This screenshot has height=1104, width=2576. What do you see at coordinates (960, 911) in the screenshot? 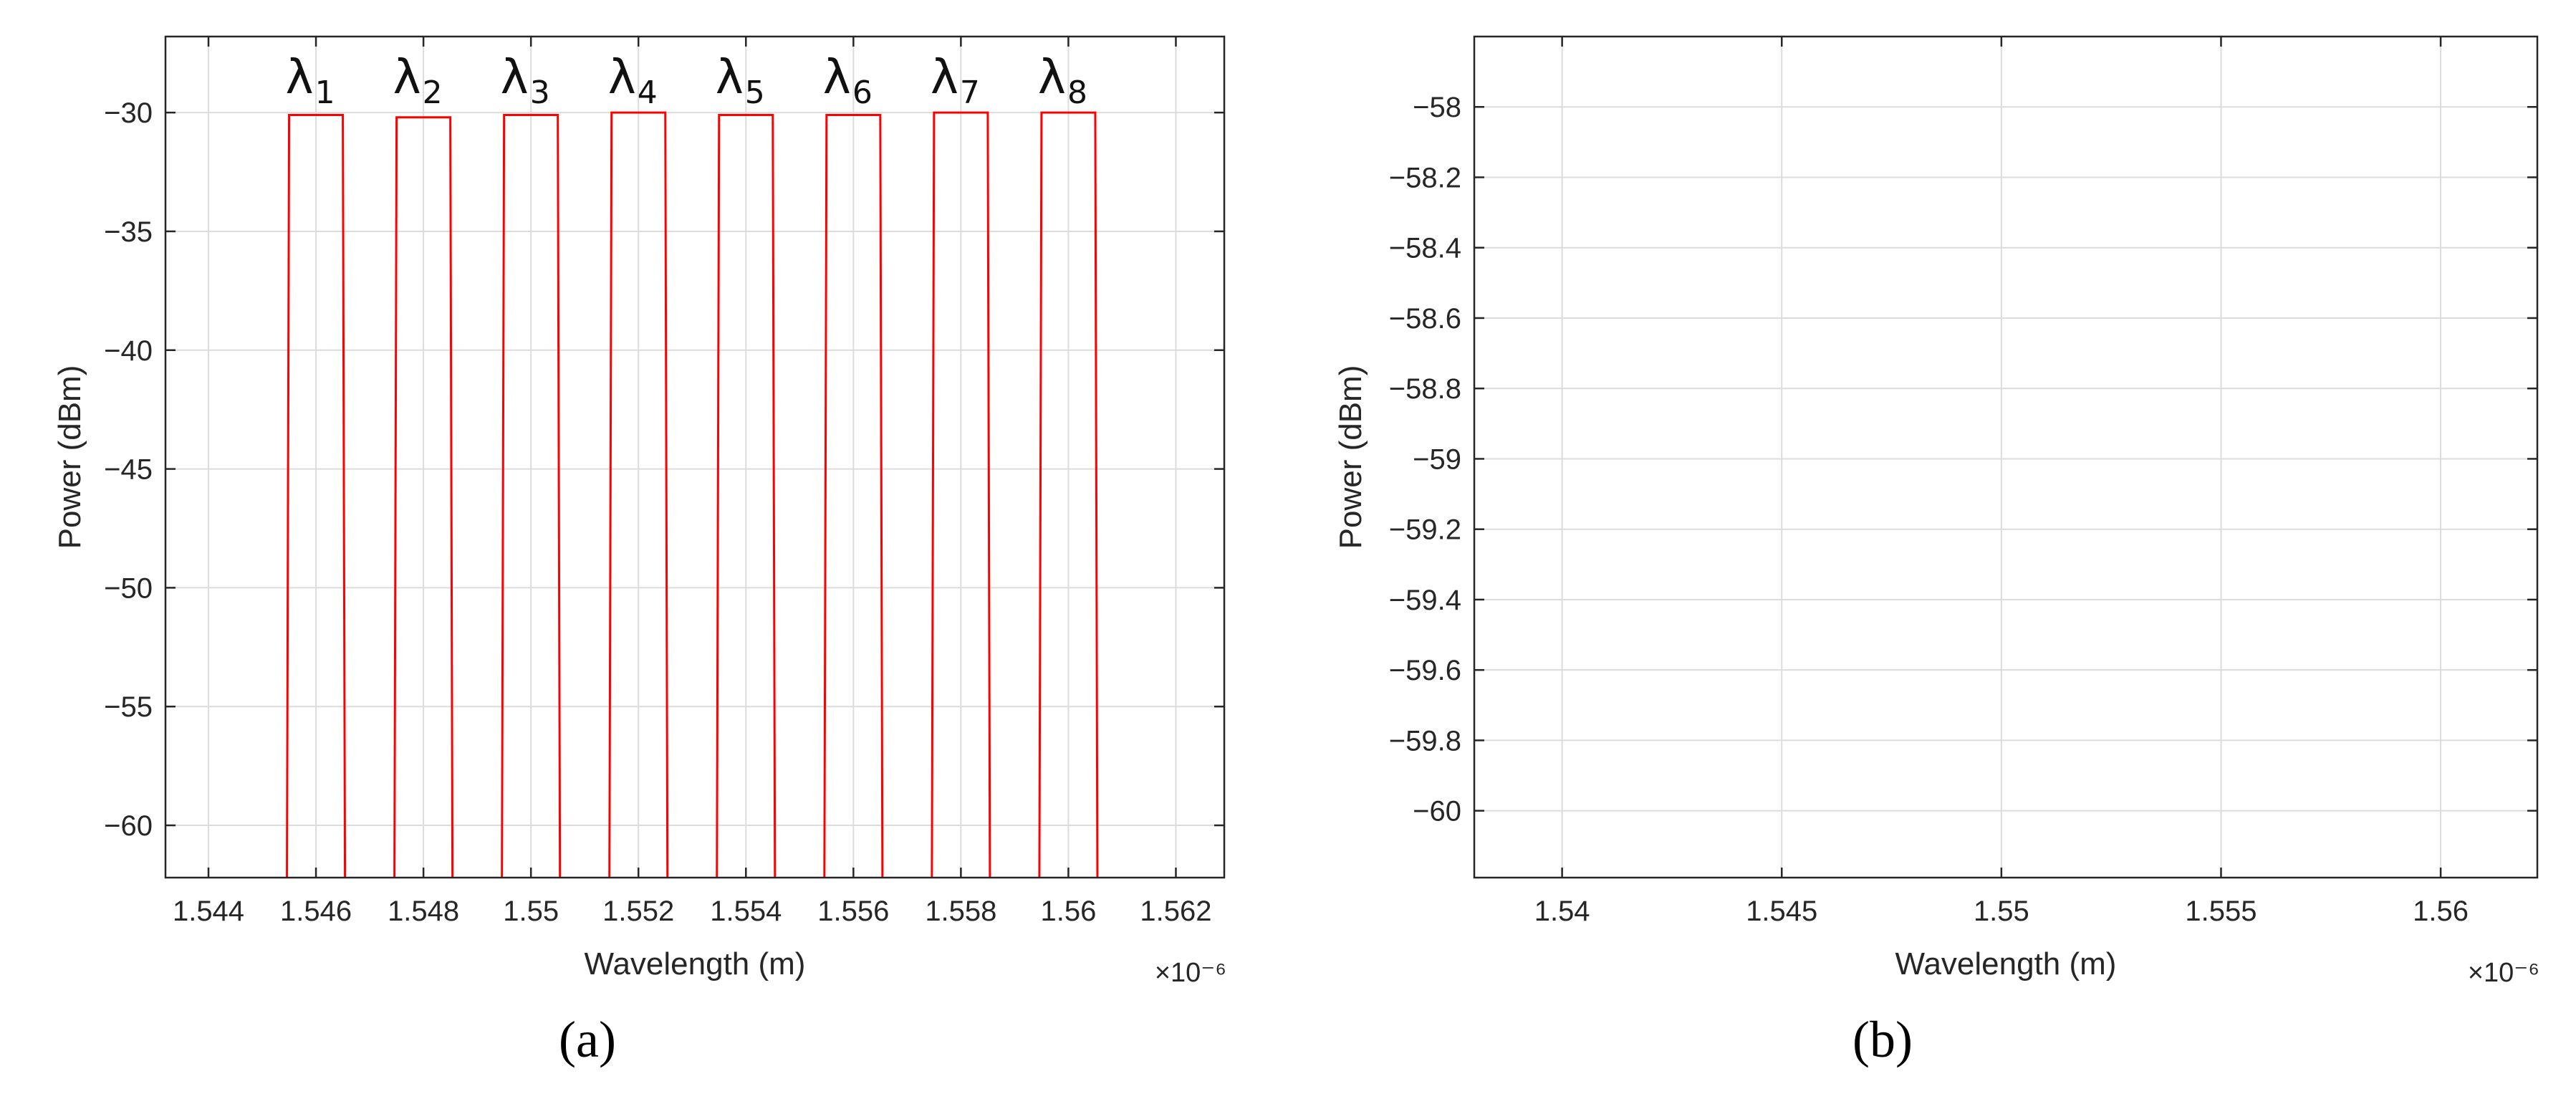
I see `x-tick-label: 1.558` at bounding box center [960, 911].